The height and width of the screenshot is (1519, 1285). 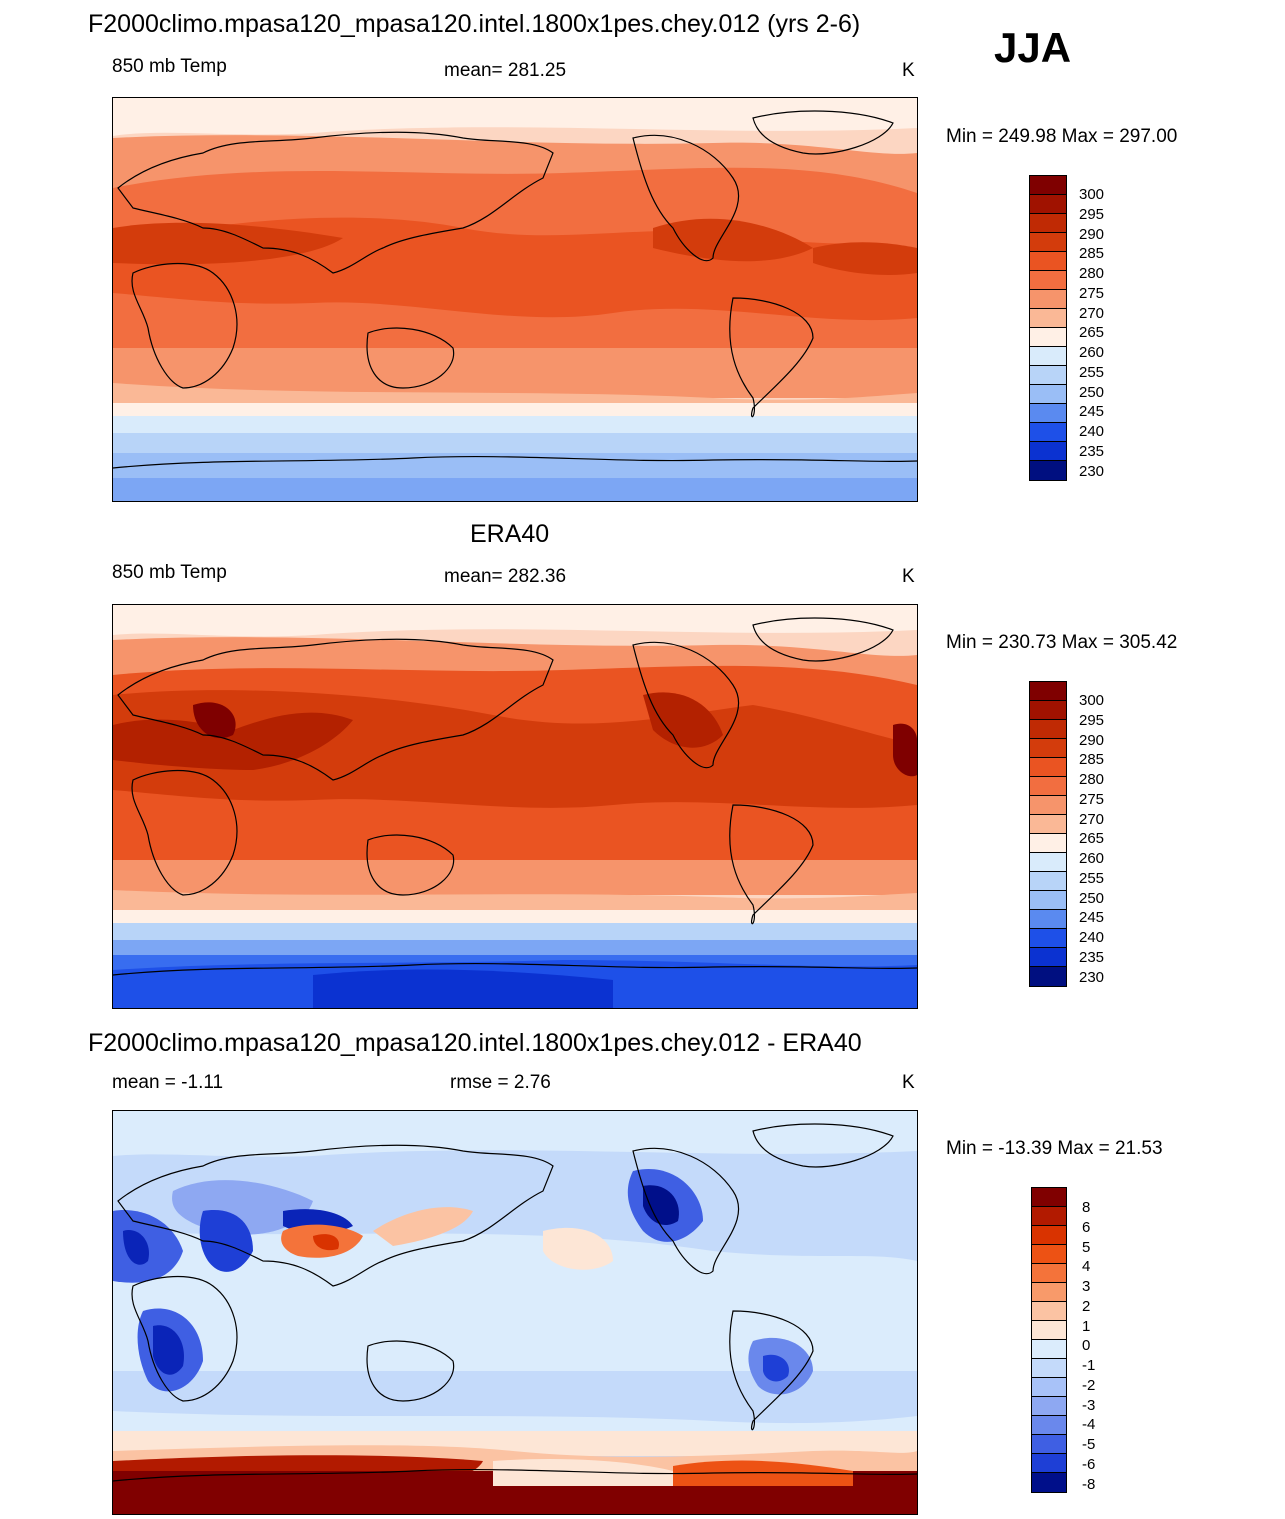 What do you see at coordinates (168, 1082) in the screenshot?
I see `panel3-mean-label: mean = -1.11` at bounding box center [168, 1082].